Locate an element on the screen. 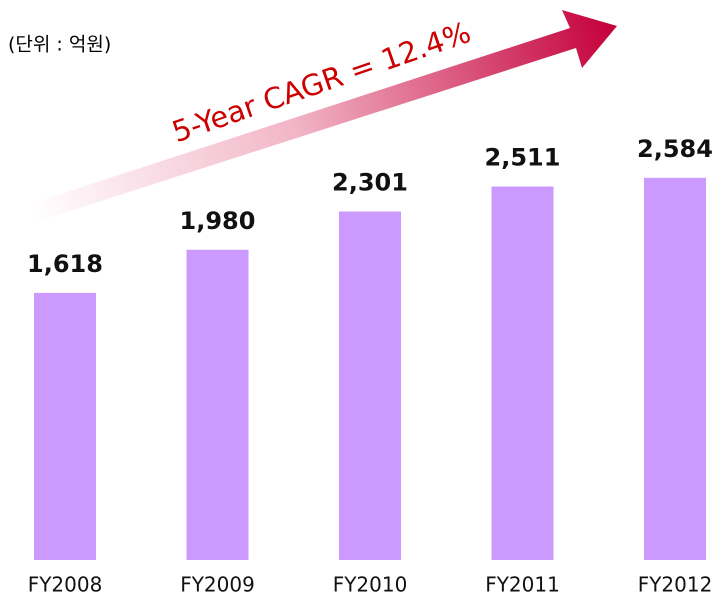 This screenshot has height=600, width=717. value-label: 2,511 is located at coordinates (523, 158).